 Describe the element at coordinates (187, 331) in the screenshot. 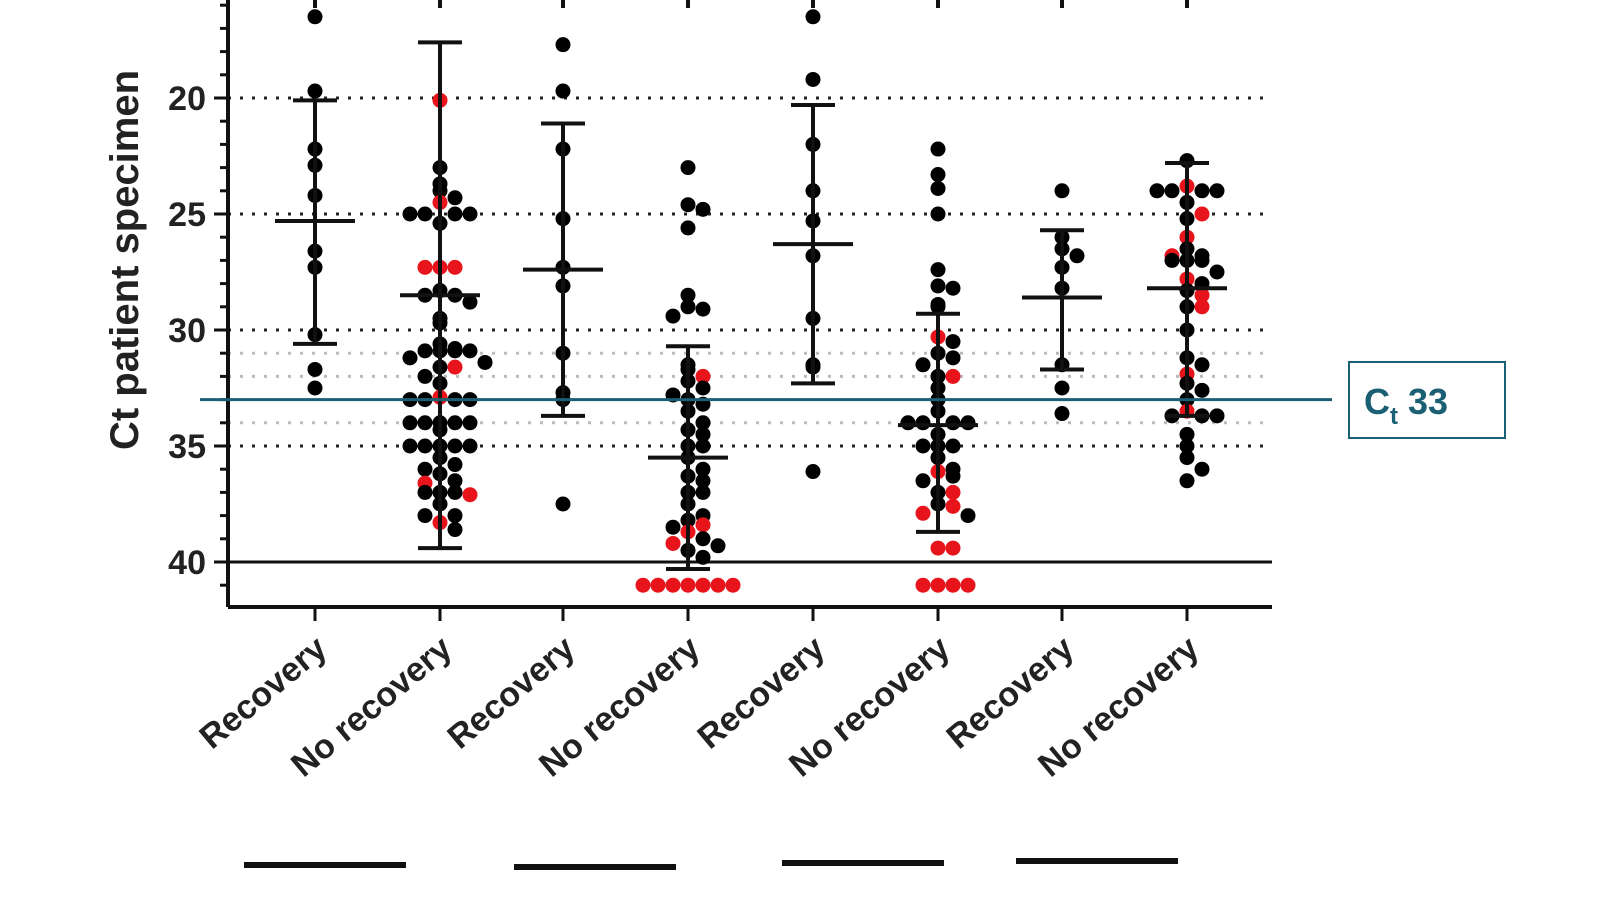

I see `y-tick-label: 30` at that location.